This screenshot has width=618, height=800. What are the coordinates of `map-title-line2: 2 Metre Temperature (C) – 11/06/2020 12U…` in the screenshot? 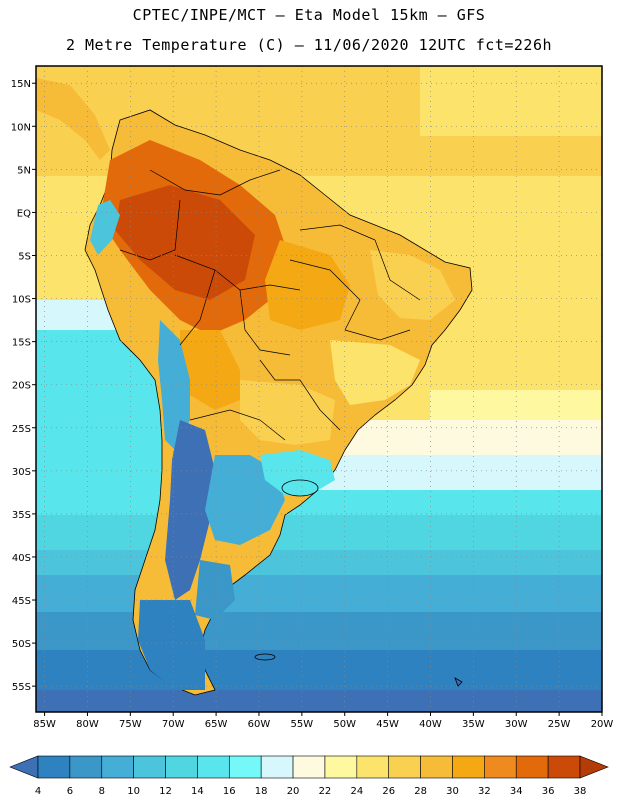 It's located at (309, 45).